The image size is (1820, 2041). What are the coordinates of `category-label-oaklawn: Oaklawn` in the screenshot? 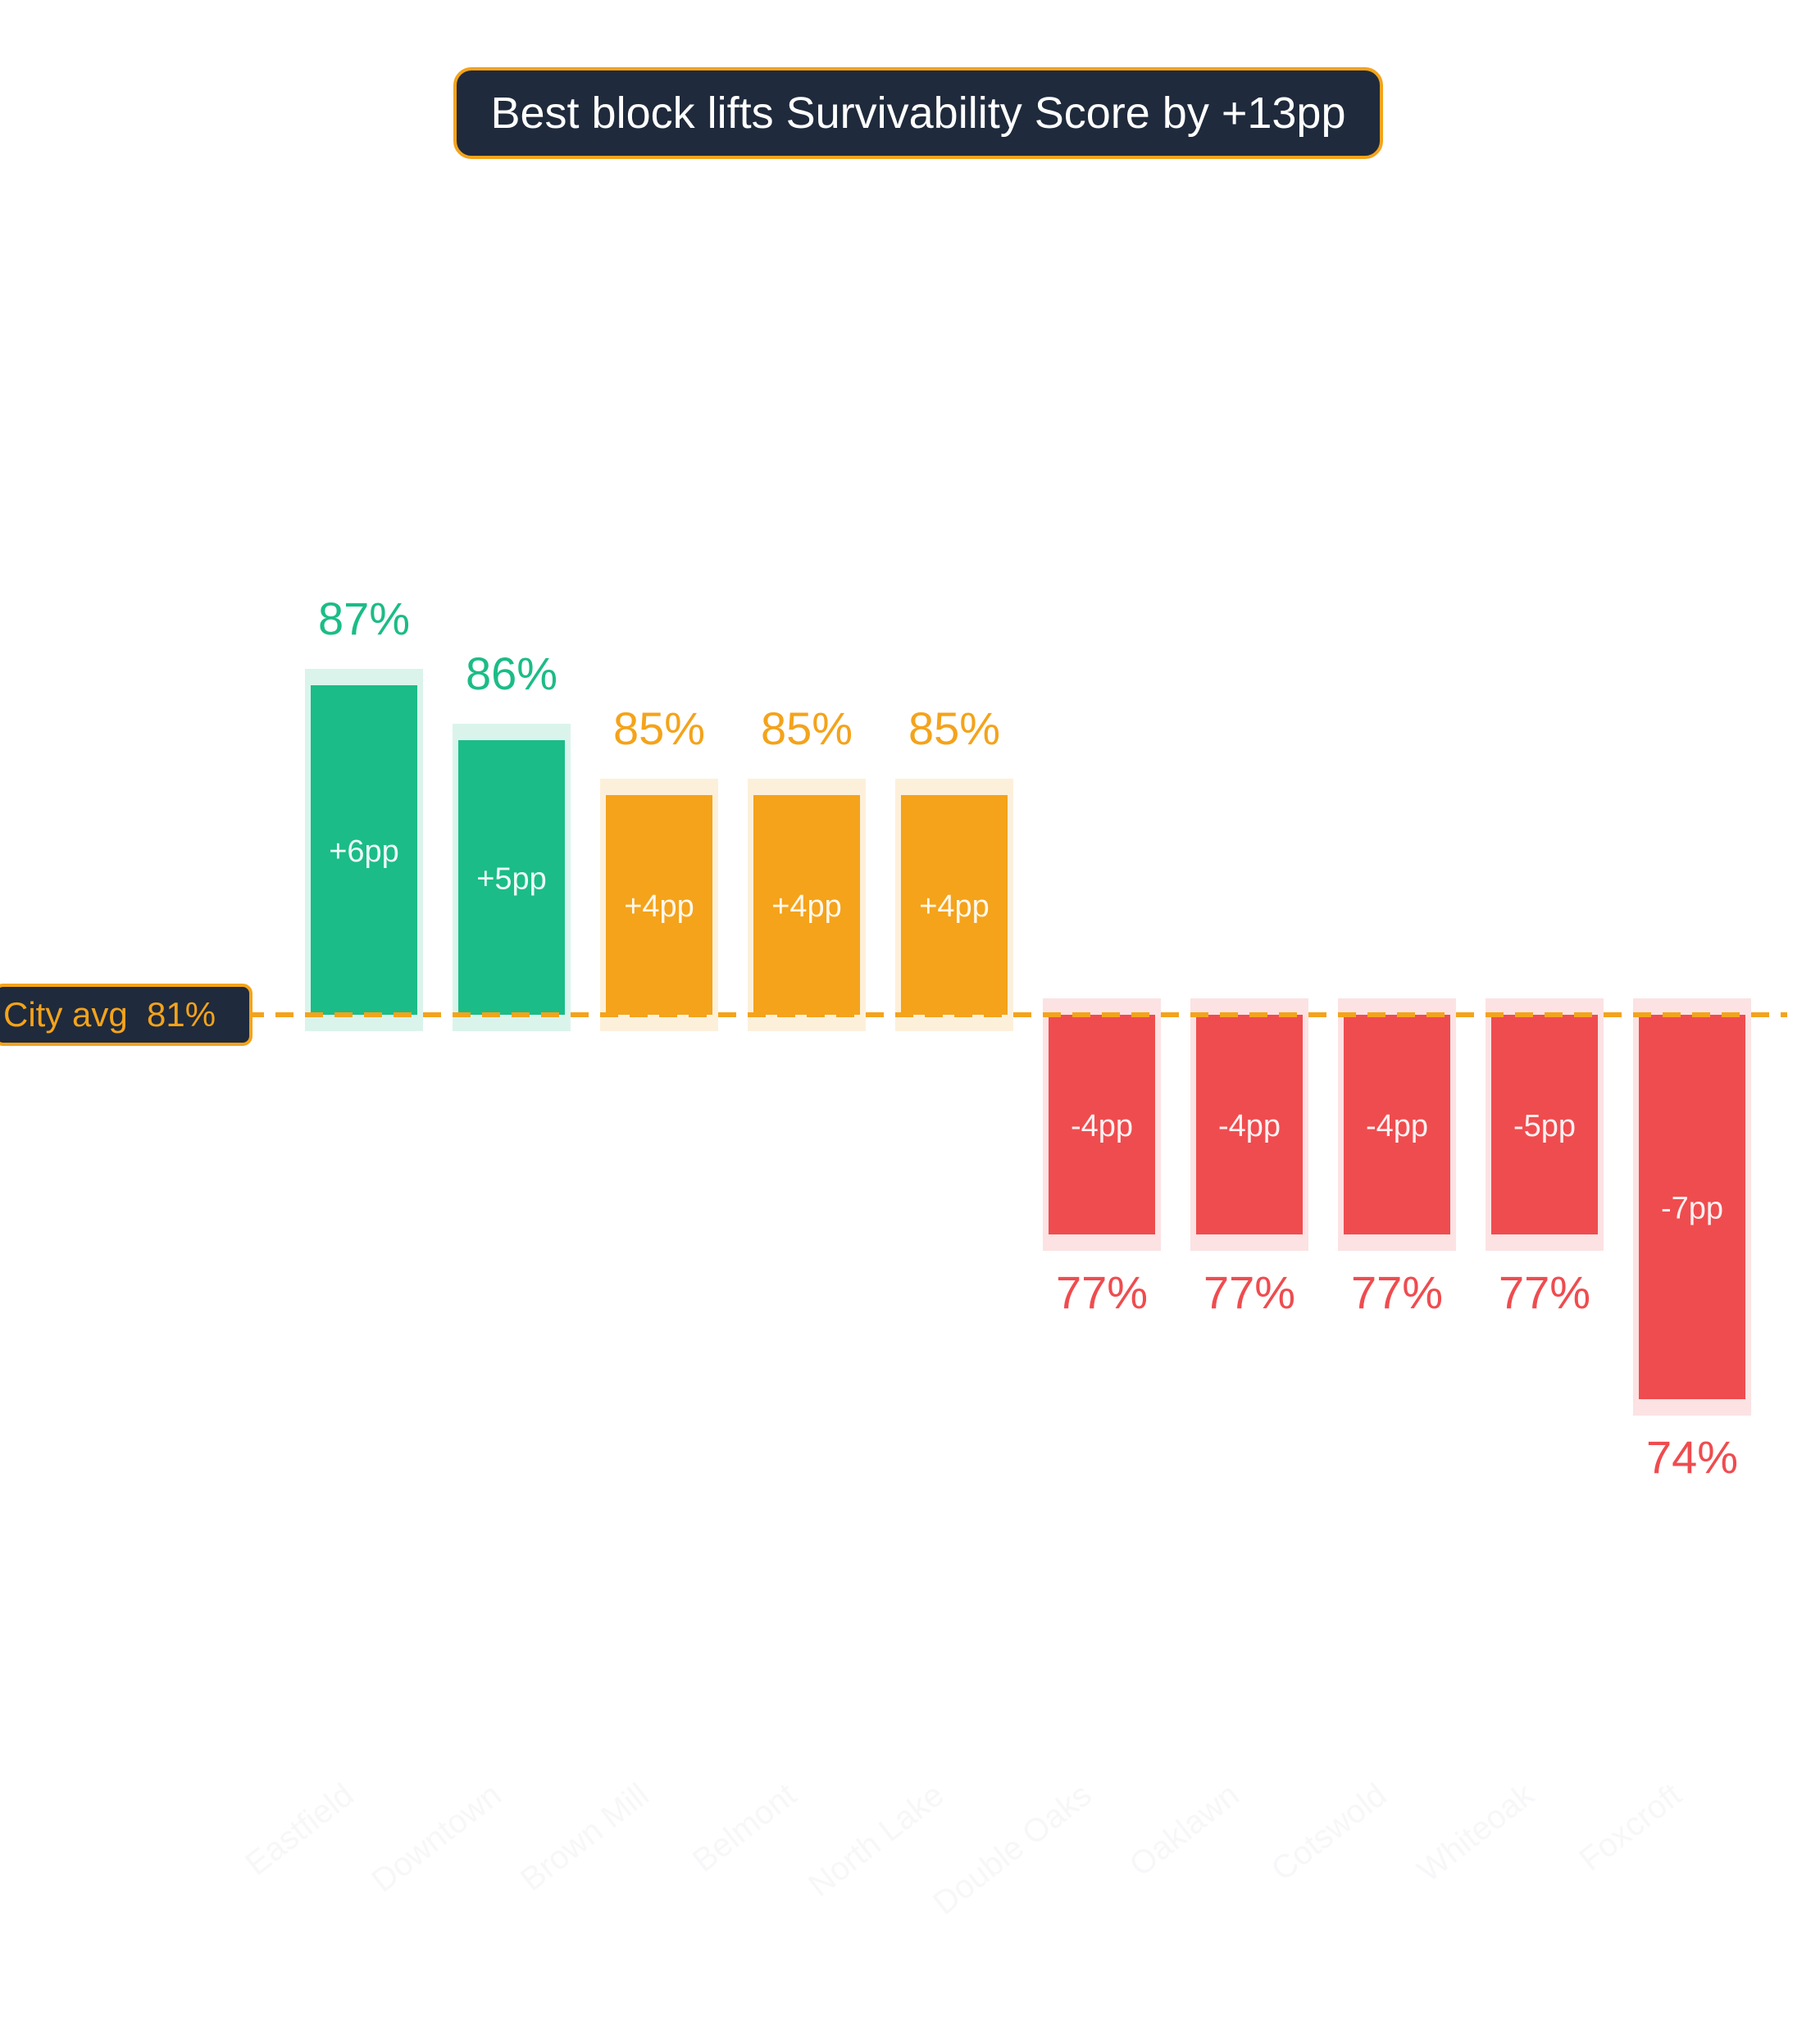 It's located at (1184, 1829).